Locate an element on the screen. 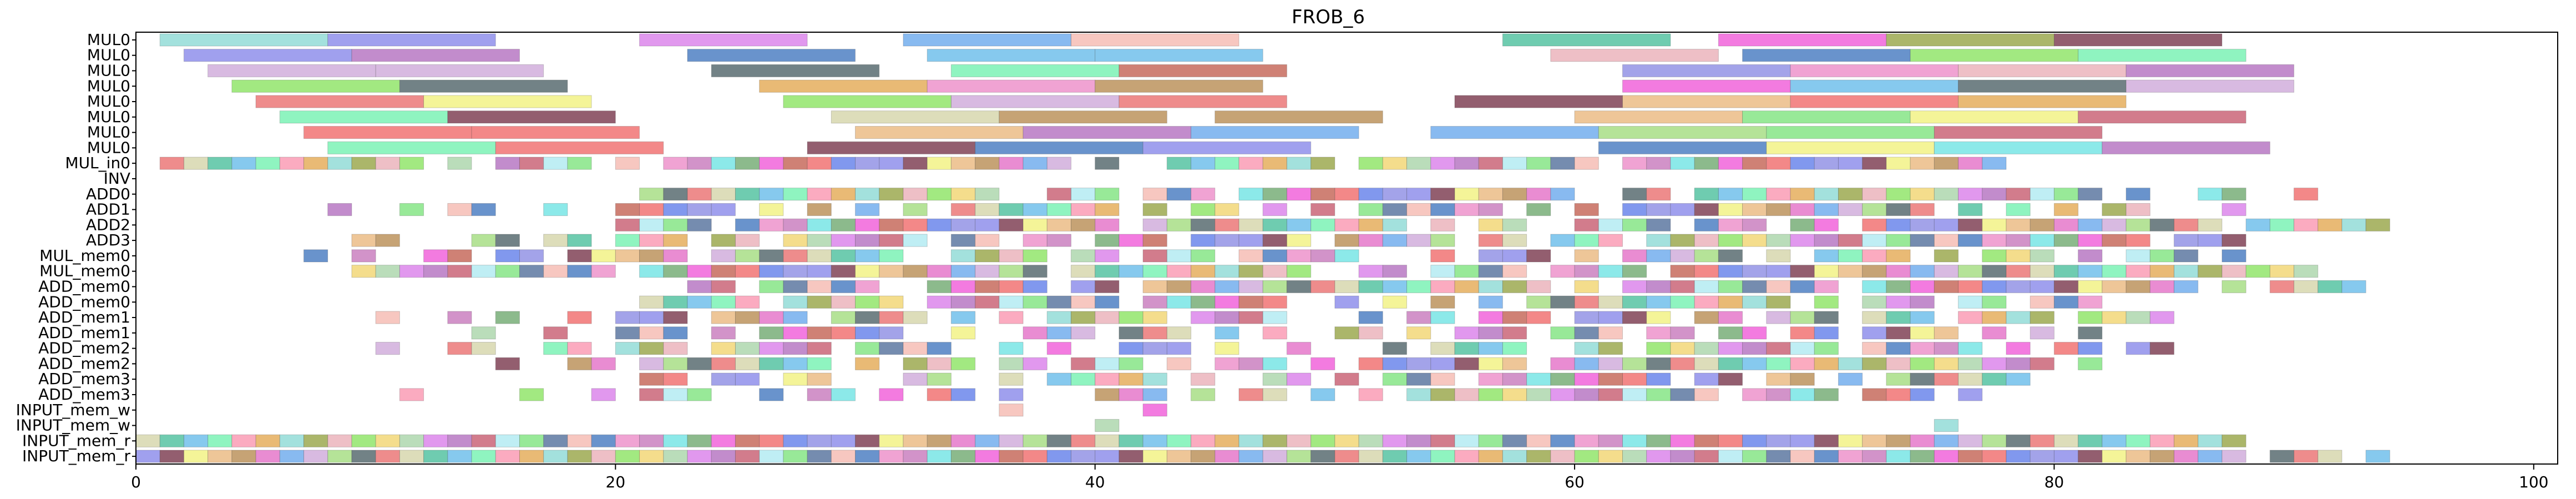  y-tick-label: ADD2 is located at coordinates (108, 224).